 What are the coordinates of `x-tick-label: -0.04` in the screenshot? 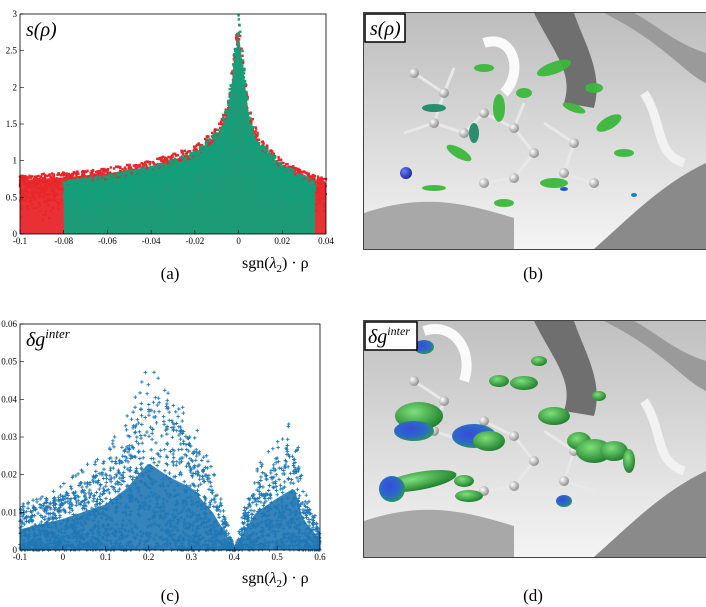 It's located at (151, 241).